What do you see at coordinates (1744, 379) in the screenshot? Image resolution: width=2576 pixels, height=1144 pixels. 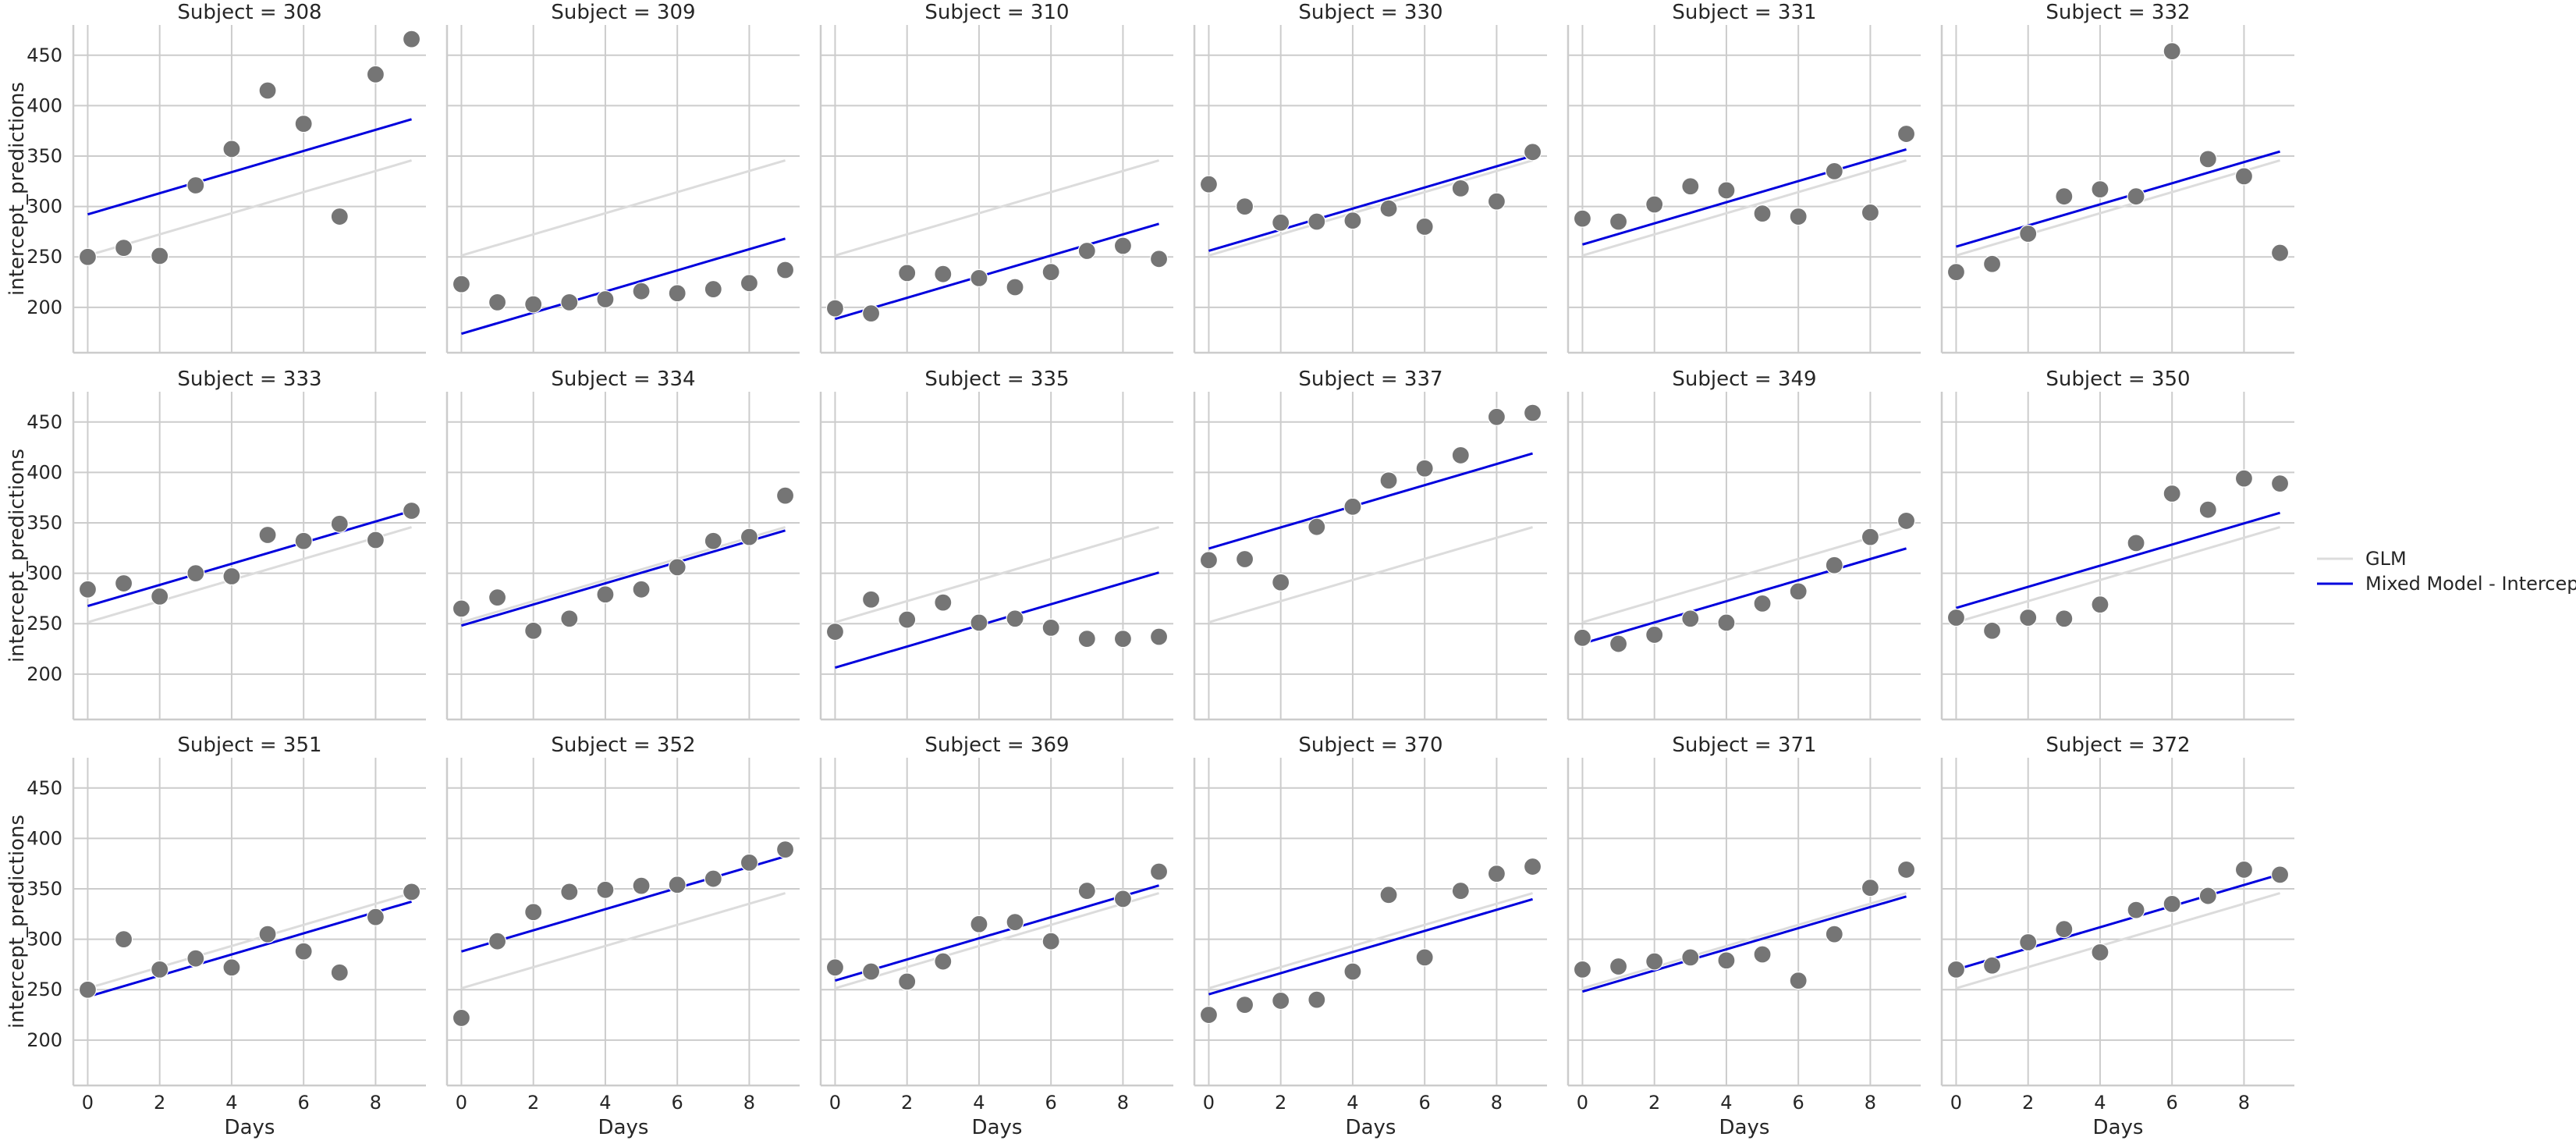 I see `panel-title: Subject = 349` at bounding box center [1744, 379].